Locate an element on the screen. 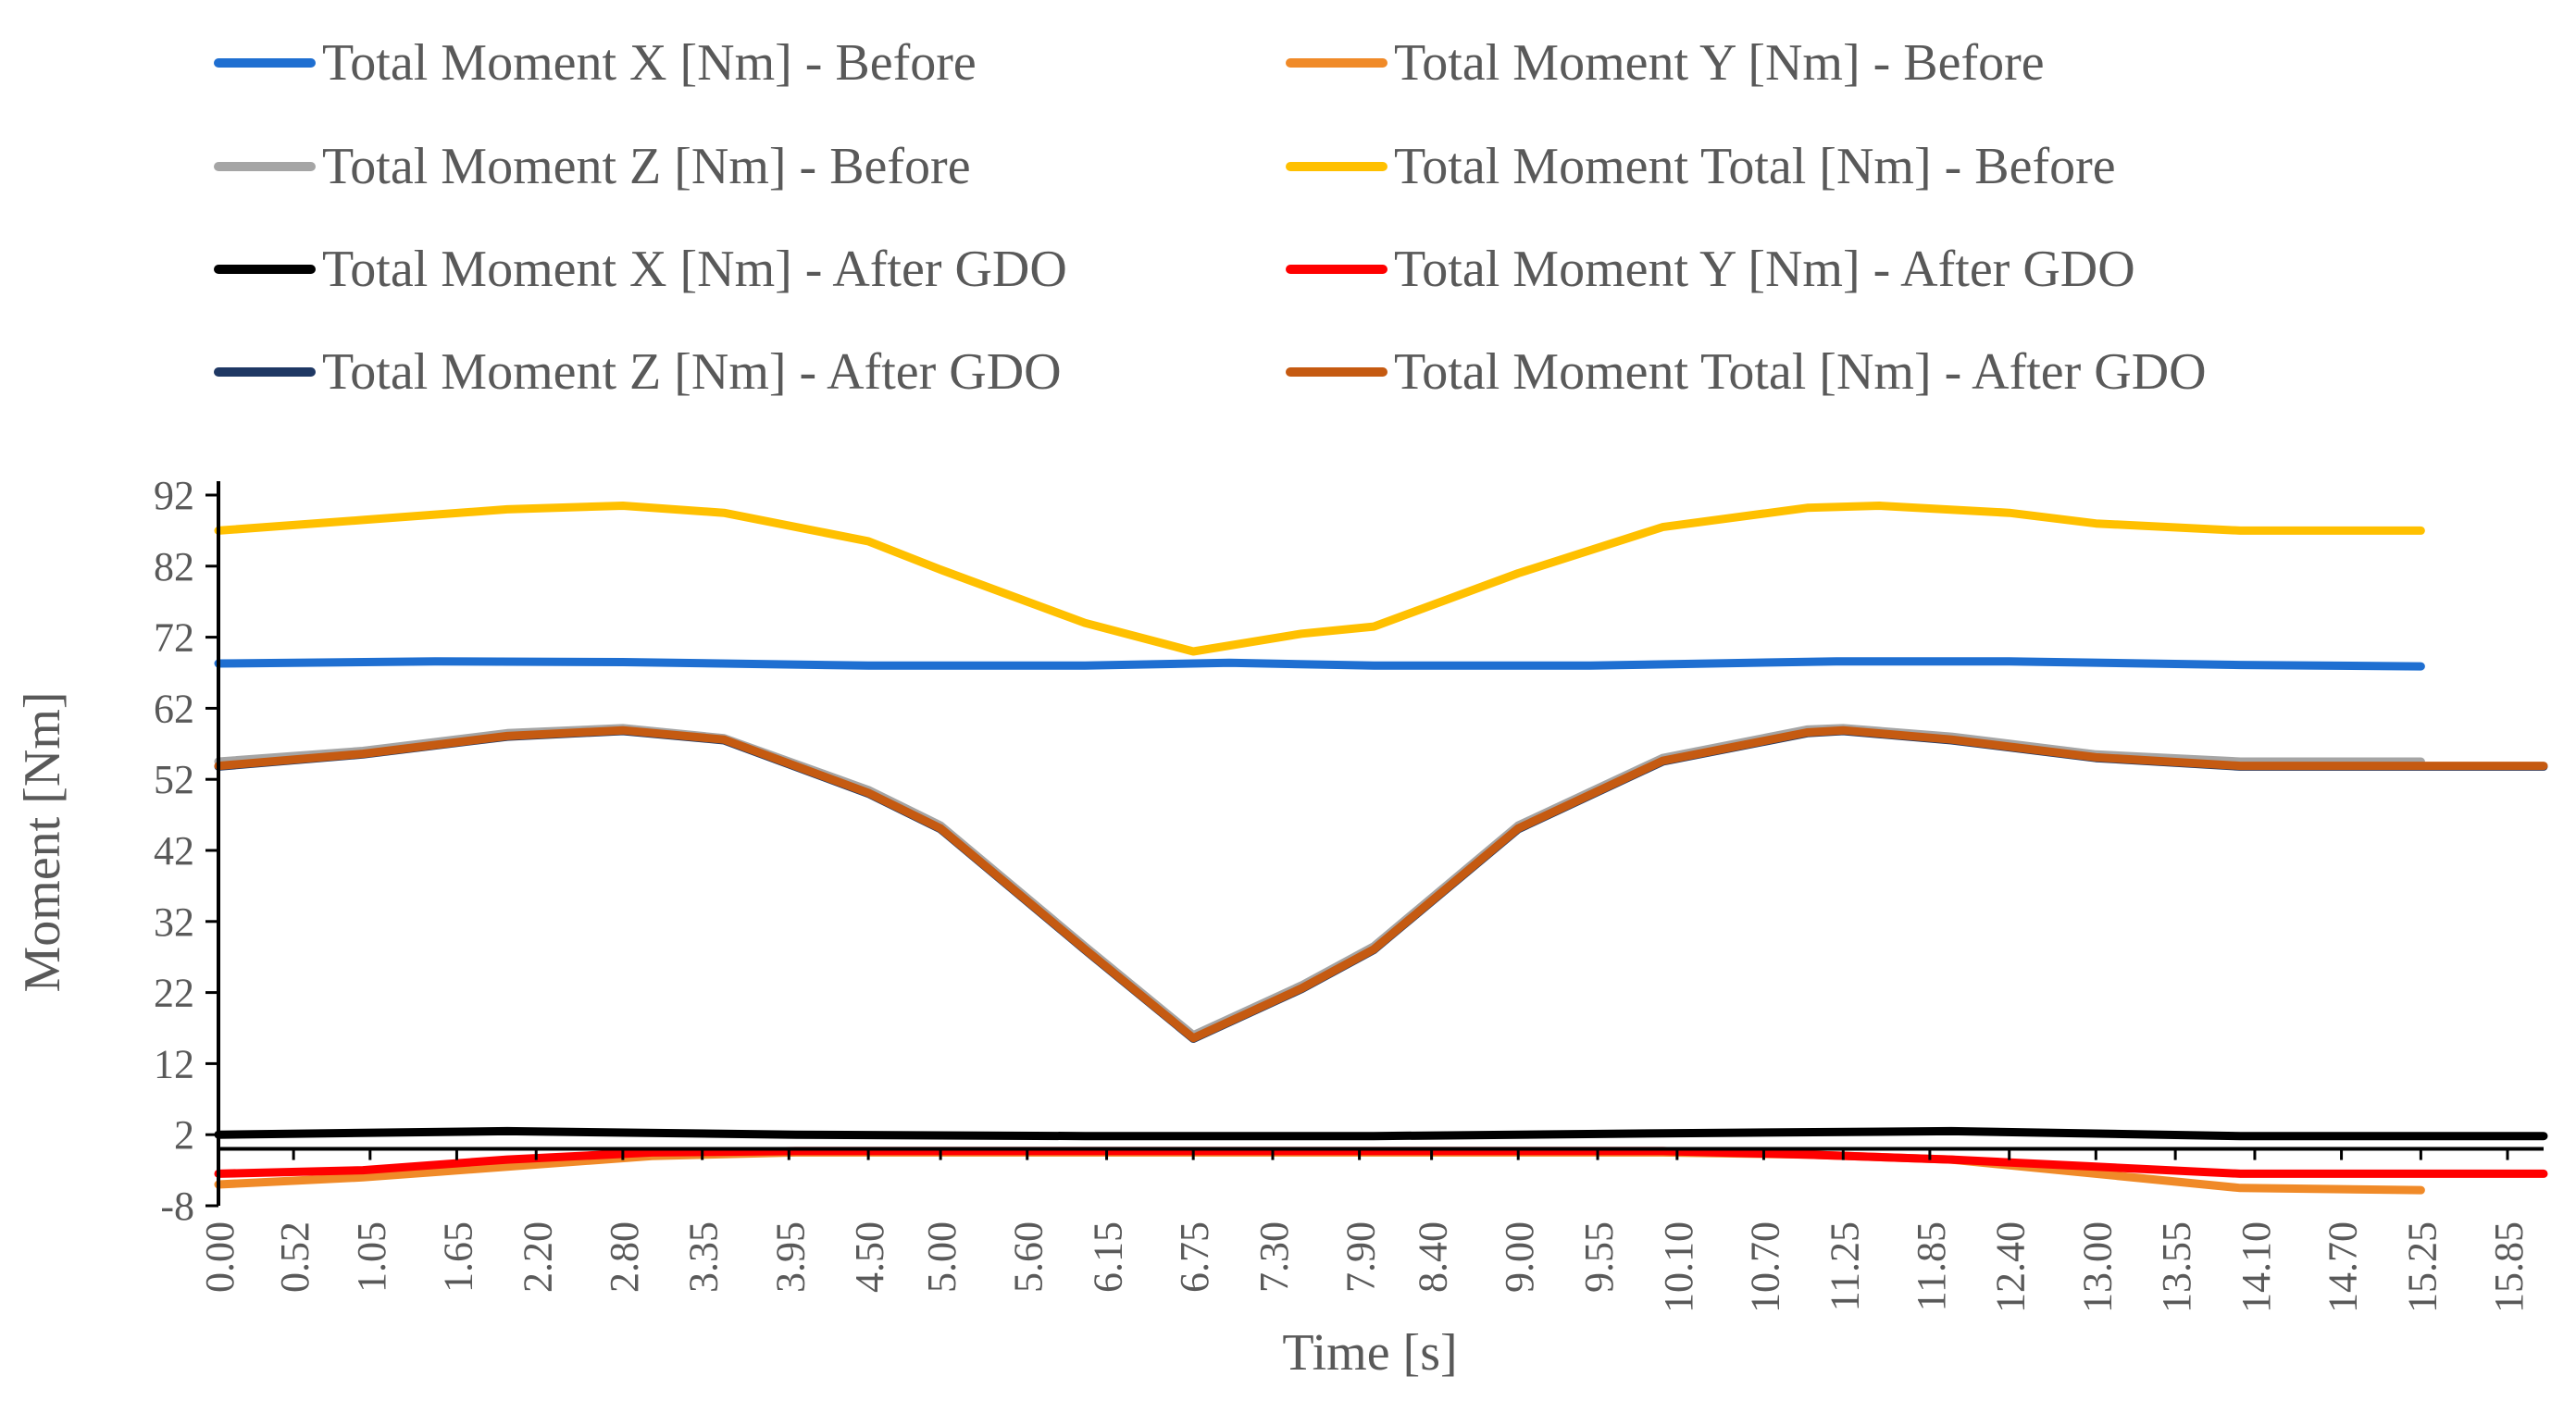 The image size is (2576, 1401). x-tick-label: 10.10 is located at coordinates (1678, 1267).